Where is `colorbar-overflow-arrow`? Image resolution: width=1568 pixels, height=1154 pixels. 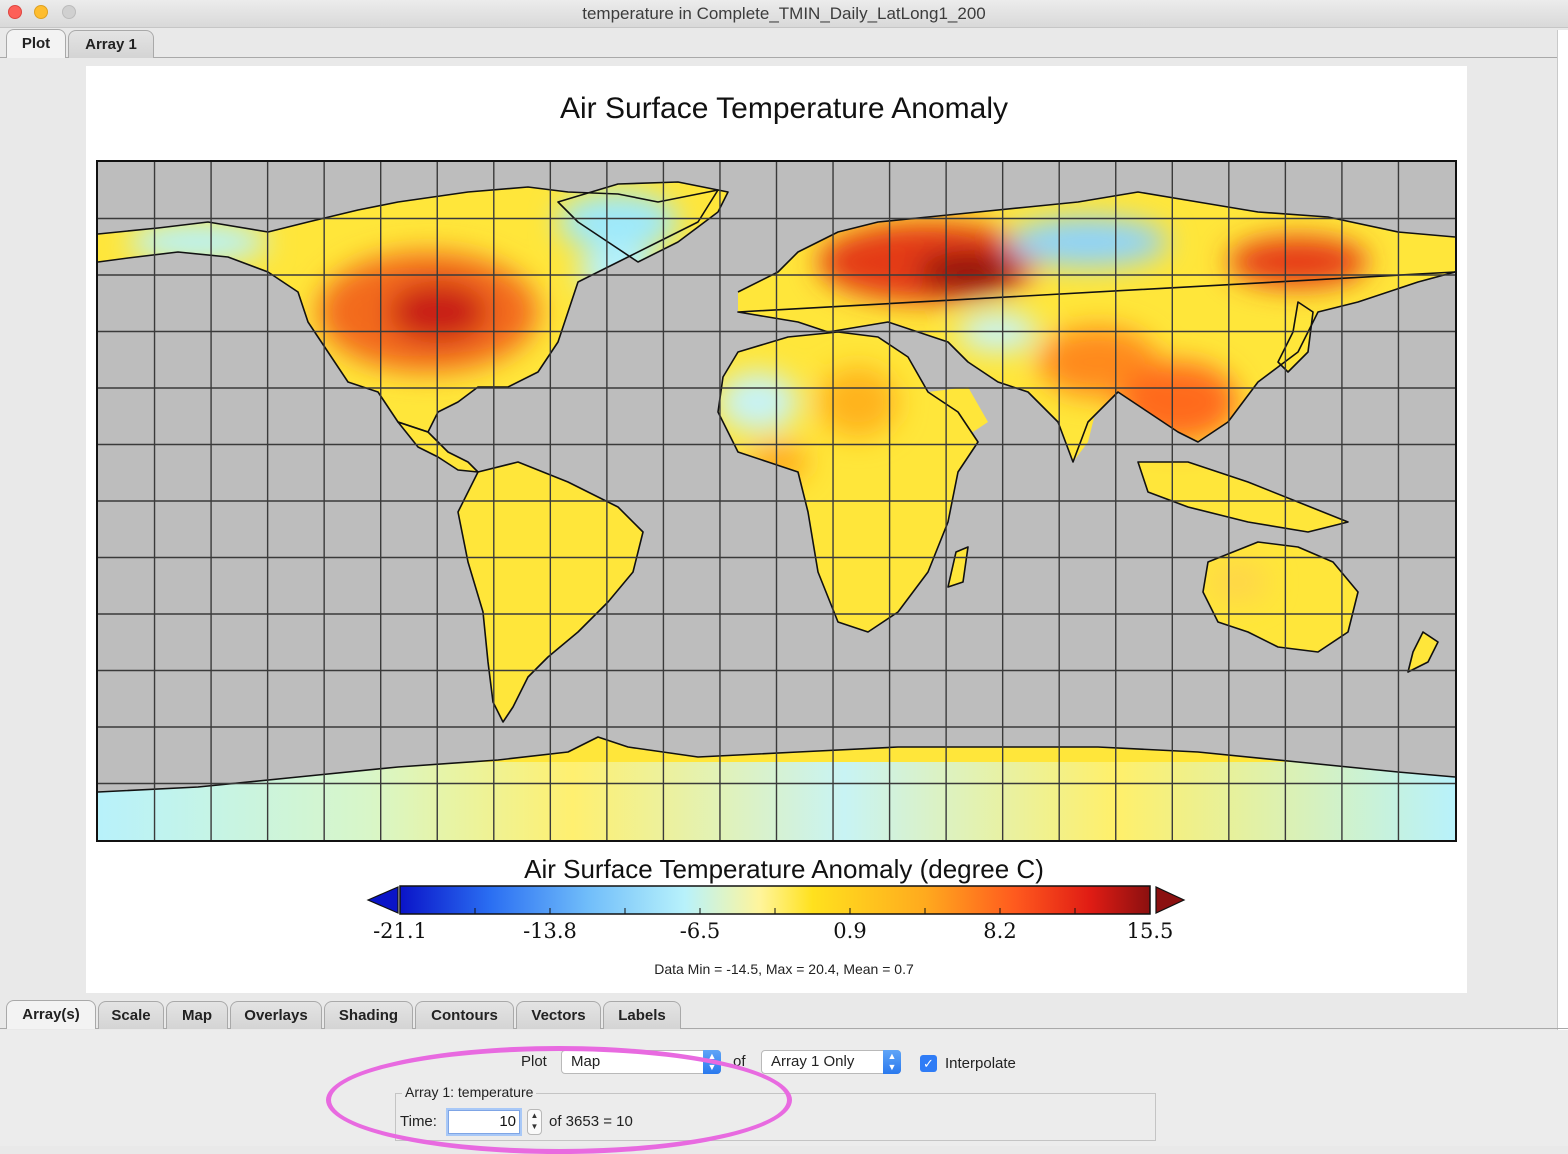
colorbar-overflow-arrow is located at coordinates (1170, 900).